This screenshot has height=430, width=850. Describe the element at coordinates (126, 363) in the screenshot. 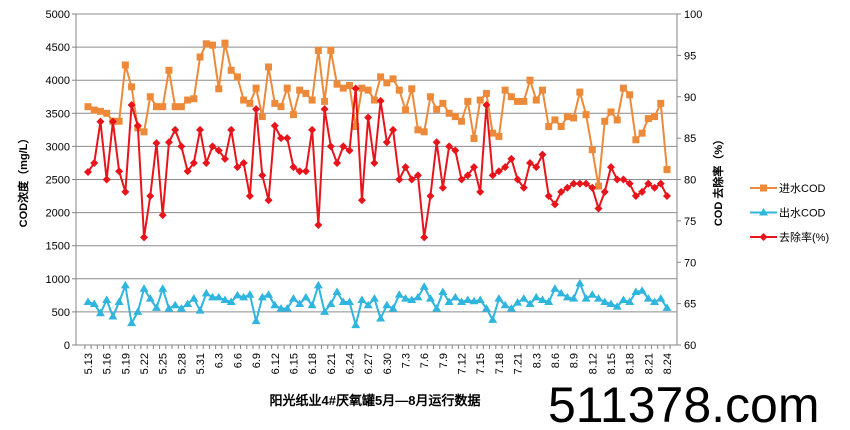

I see `x-tick-label: 5.19` at that location.